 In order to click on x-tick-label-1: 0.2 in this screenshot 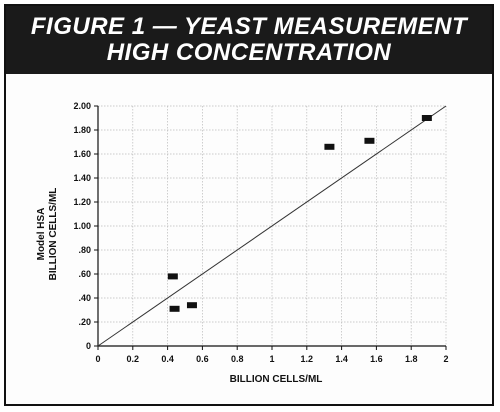, I will do `click(133, 359)`.